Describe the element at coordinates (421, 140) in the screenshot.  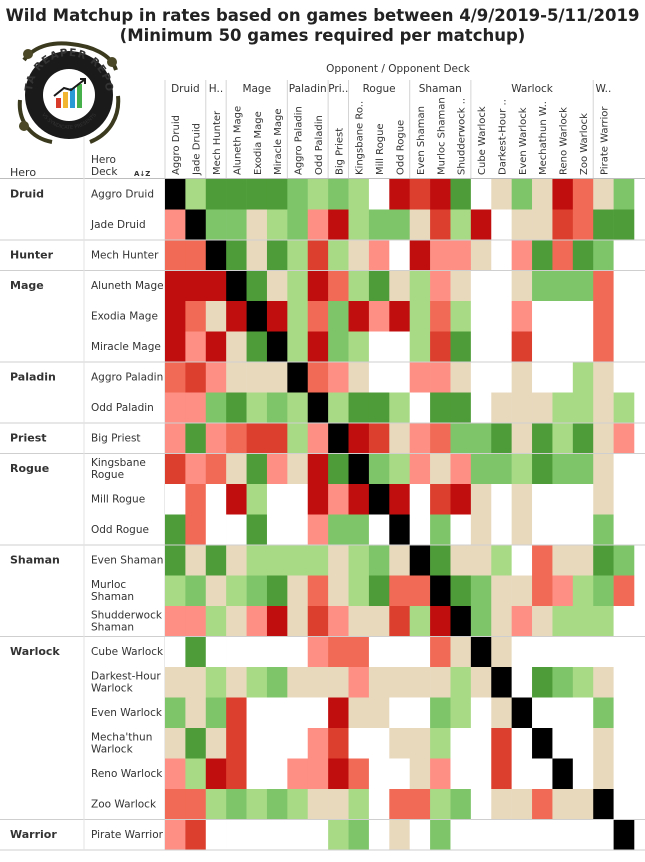
I see `opponent-deck-label: Even Shaman` at that location.